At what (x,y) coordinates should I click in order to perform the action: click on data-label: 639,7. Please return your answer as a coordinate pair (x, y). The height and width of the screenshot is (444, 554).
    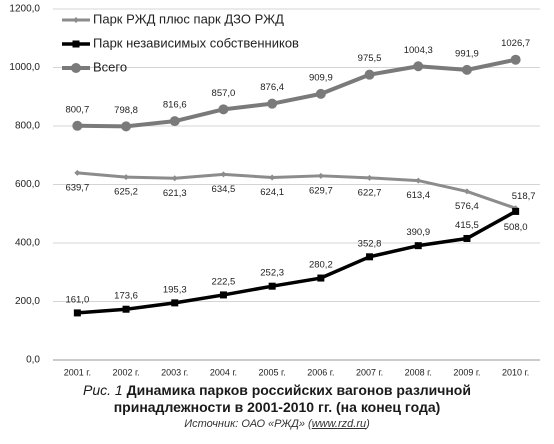
    Looking at the image, I should click on (77, 187).